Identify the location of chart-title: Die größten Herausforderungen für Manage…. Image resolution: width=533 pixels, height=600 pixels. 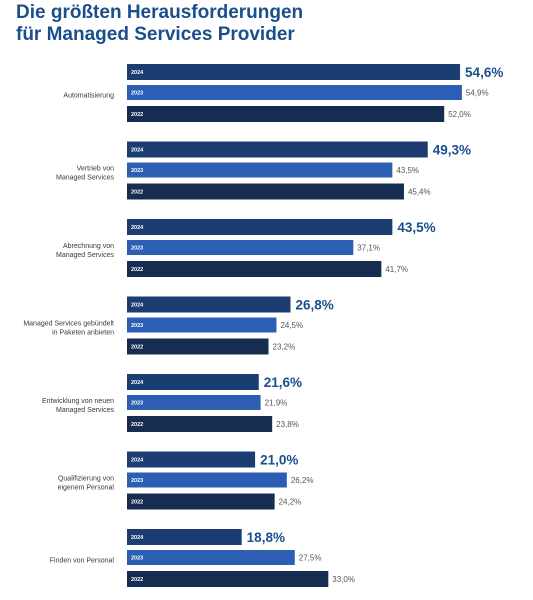
(159, 24).